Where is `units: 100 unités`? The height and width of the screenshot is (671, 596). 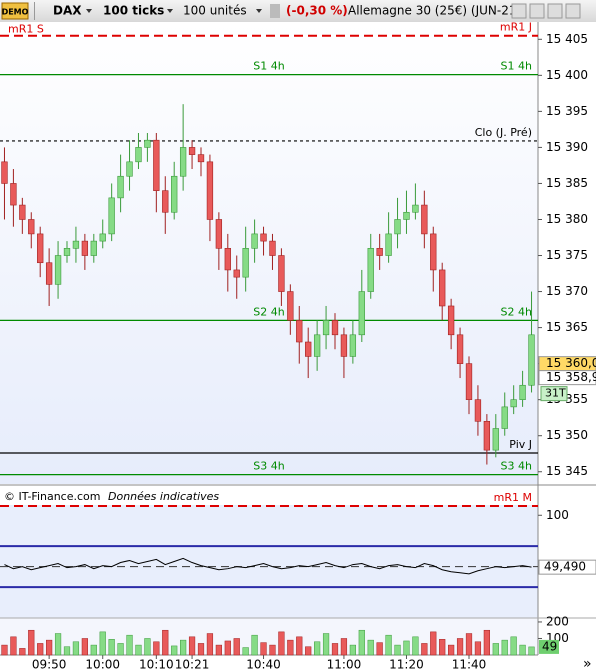
units: 100 unités is located at coordinates (215, 11).